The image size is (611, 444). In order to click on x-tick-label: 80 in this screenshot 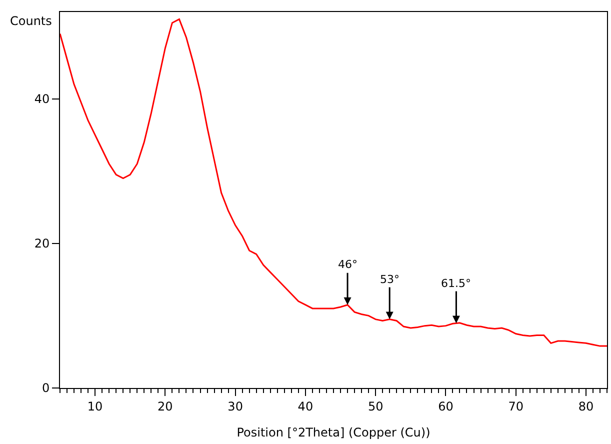, I will do `click(586, 406)`.